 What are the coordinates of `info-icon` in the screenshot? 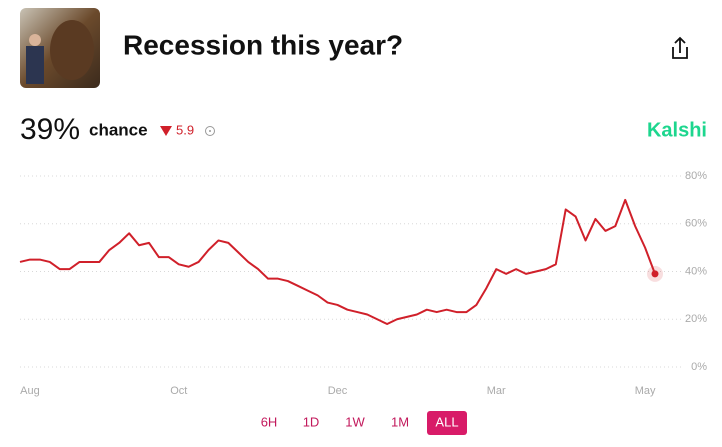 It's located at (210, 131).